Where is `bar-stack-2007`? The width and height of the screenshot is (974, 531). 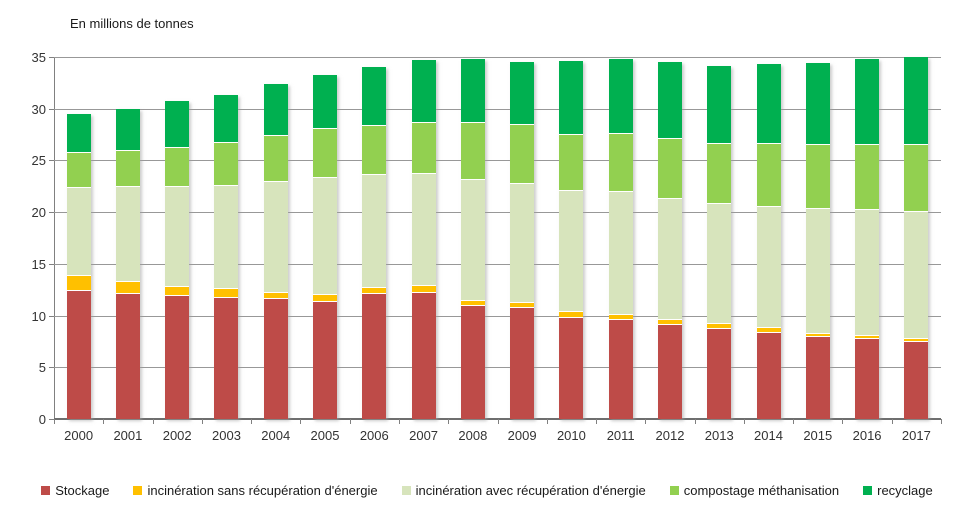
bar-stack-2007 is located at coordinates (423, 239).